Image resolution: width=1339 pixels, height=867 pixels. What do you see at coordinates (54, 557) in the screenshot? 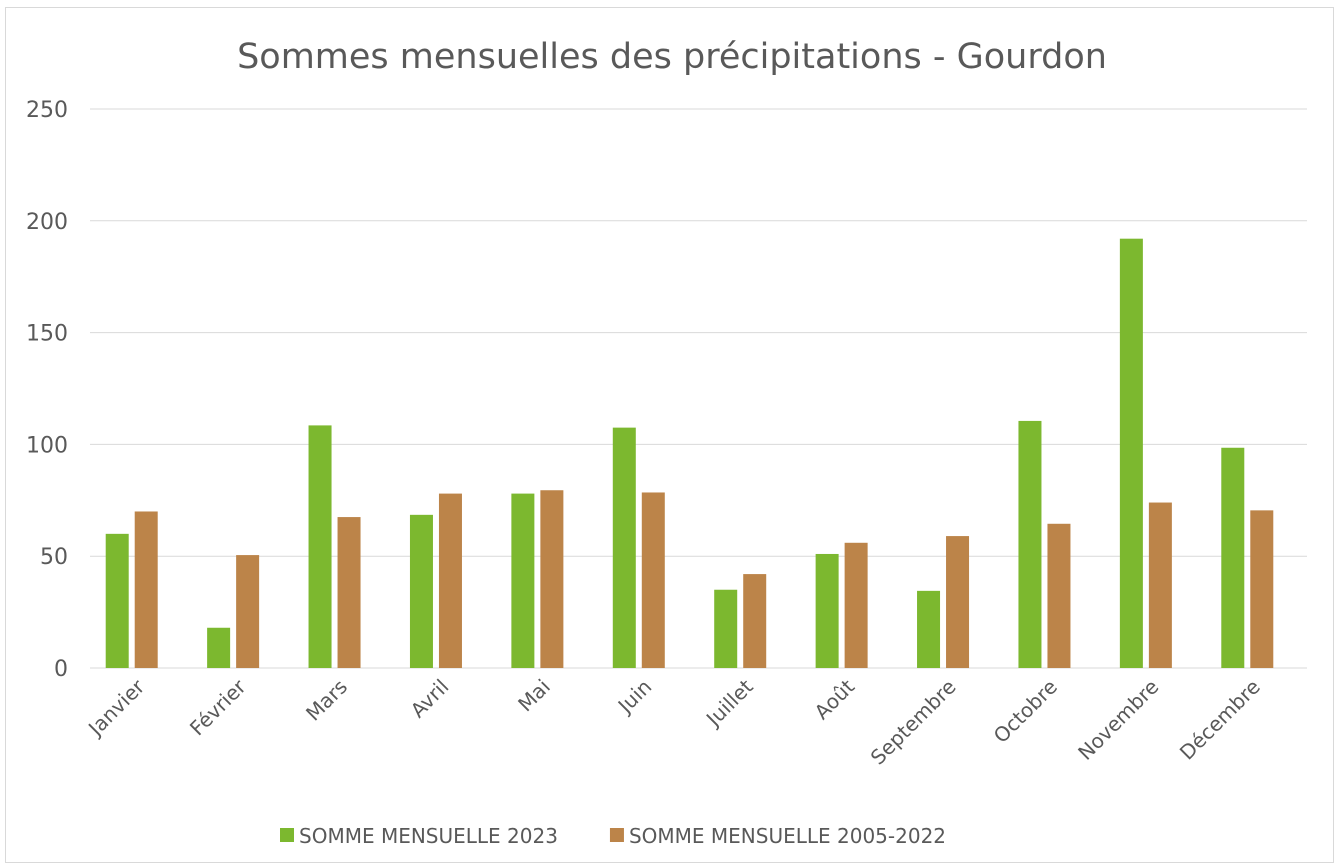
I see `y-tick-label: 50` at bounding box center [54, 557].